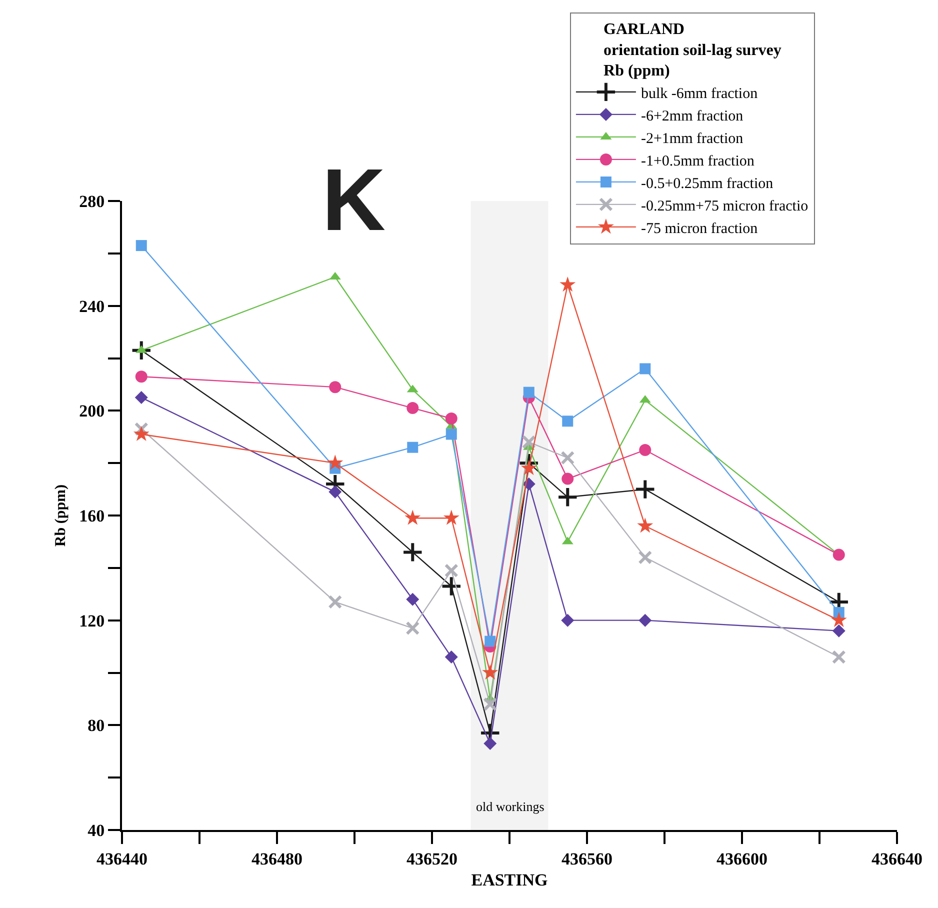 The height and width of the screenshot is (908, 938). I want to click on band-label: old workings, so click(510, 806).